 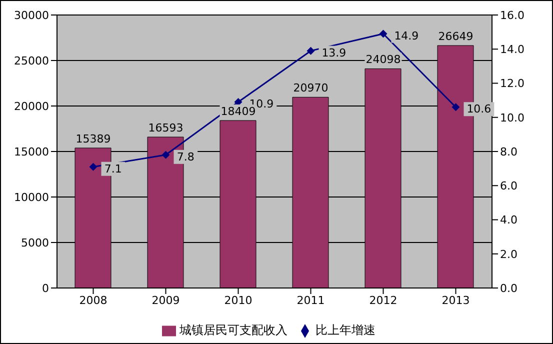 I want to click on x-tick-label: 2011, so click(x=310, y=300).